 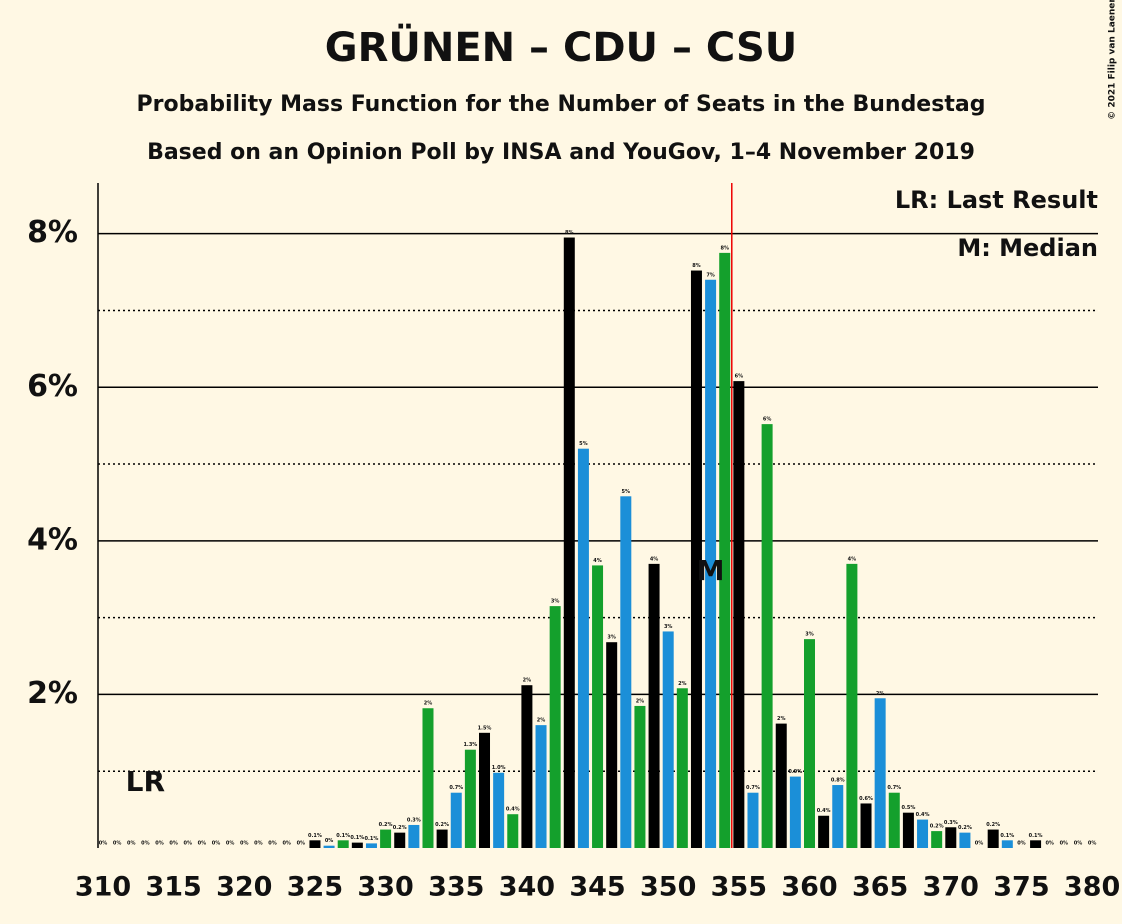 What do you see at coordinates (1021, 887) in the screenshot?
I see `x-tick-label: 375` at bounding box center [1021, 887].